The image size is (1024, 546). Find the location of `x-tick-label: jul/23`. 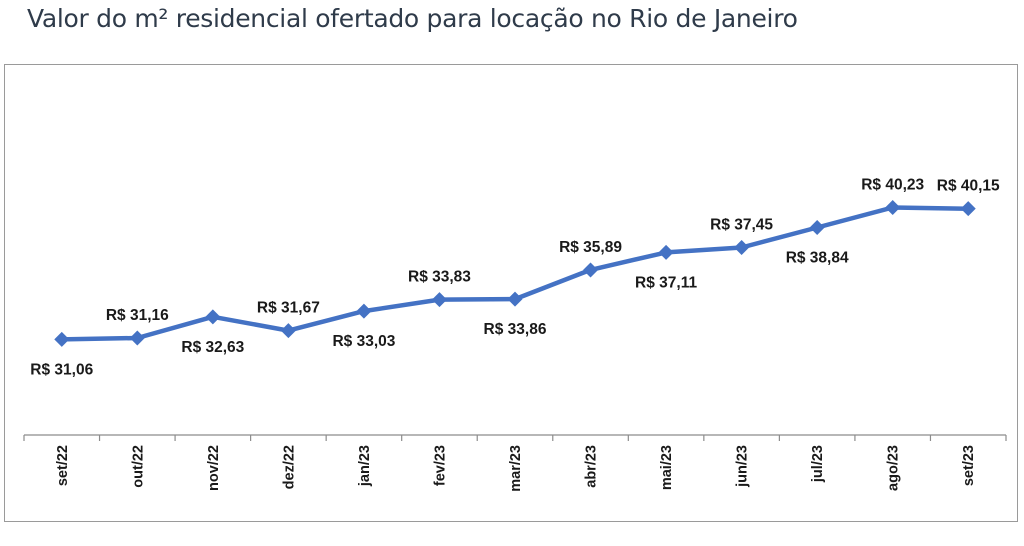

x-tick-label: jul/23 is located at coordinates (818, 464).